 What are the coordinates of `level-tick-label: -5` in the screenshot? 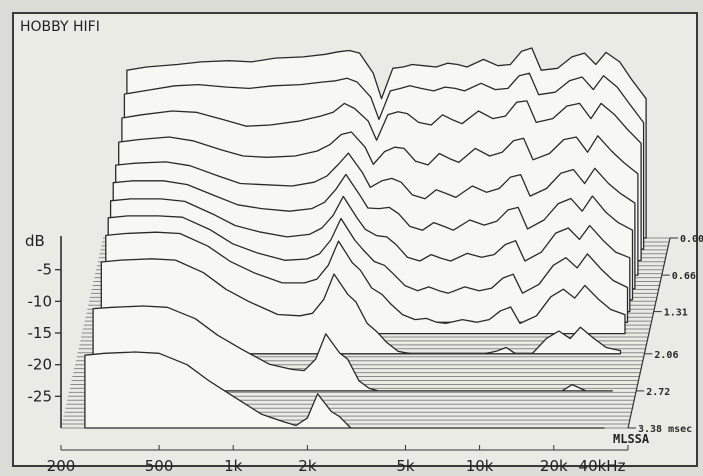 It's located at (44, 270).